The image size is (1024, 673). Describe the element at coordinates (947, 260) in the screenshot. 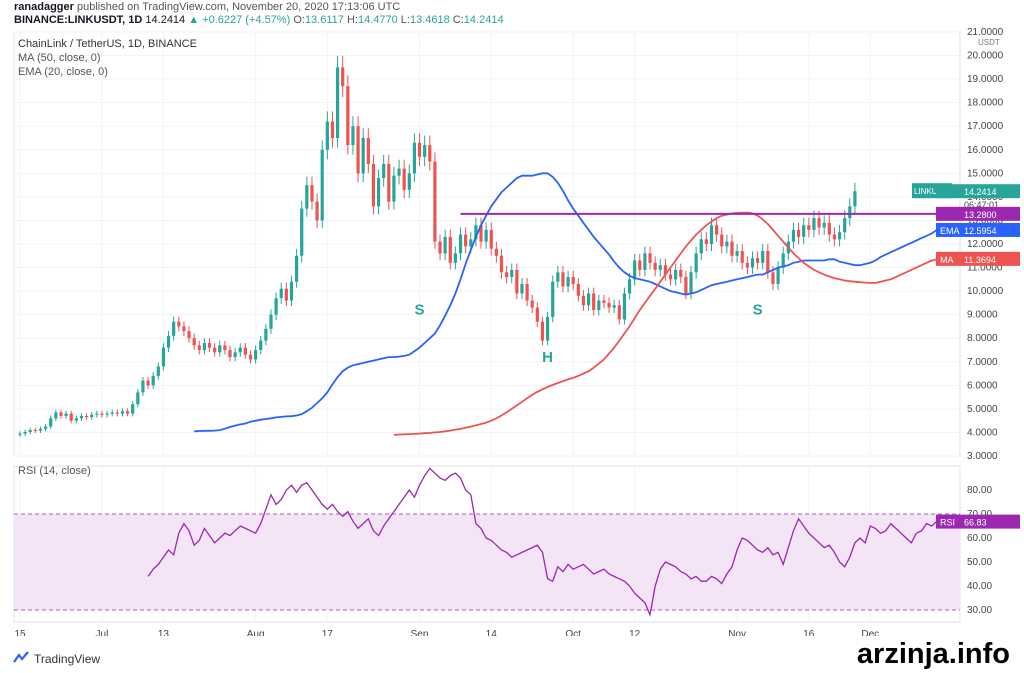

I see `ma-badge-name: MA` at that location.